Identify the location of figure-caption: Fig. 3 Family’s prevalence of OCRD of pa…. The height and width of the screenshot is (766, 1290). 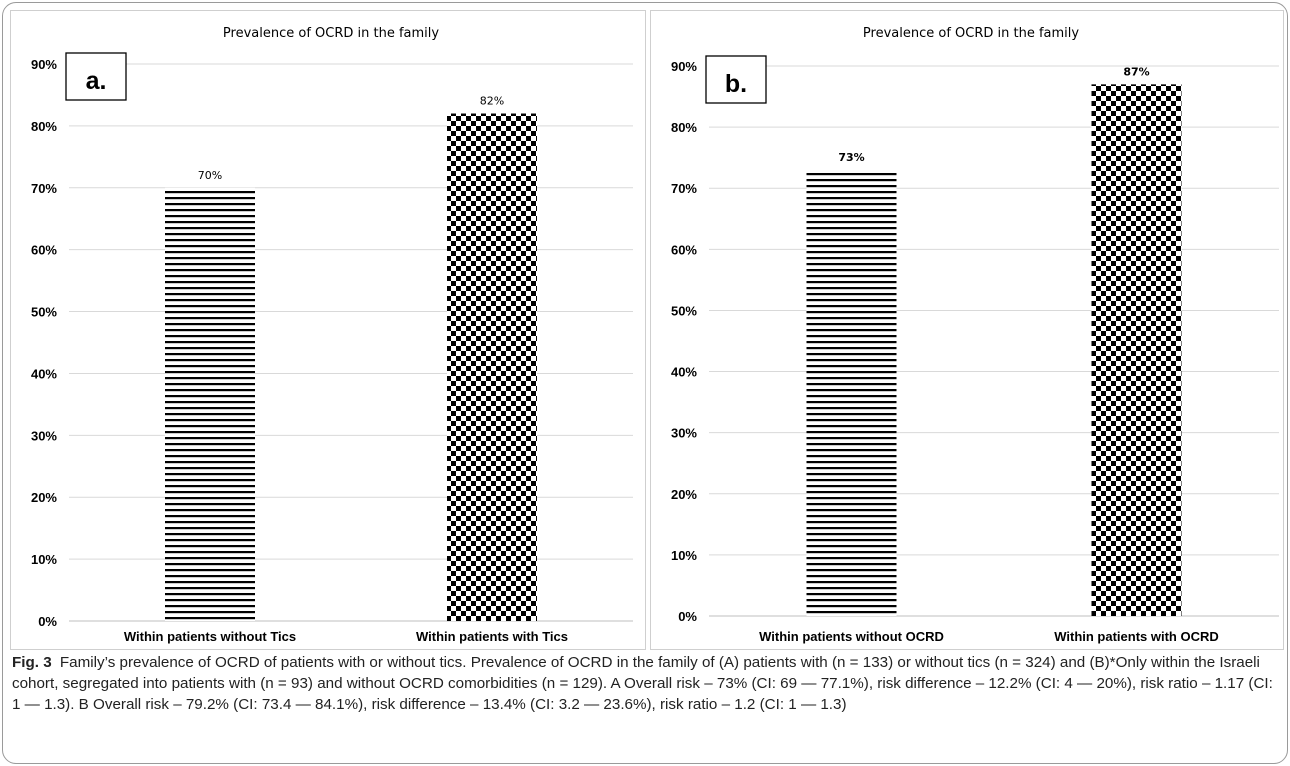
(646, 683).